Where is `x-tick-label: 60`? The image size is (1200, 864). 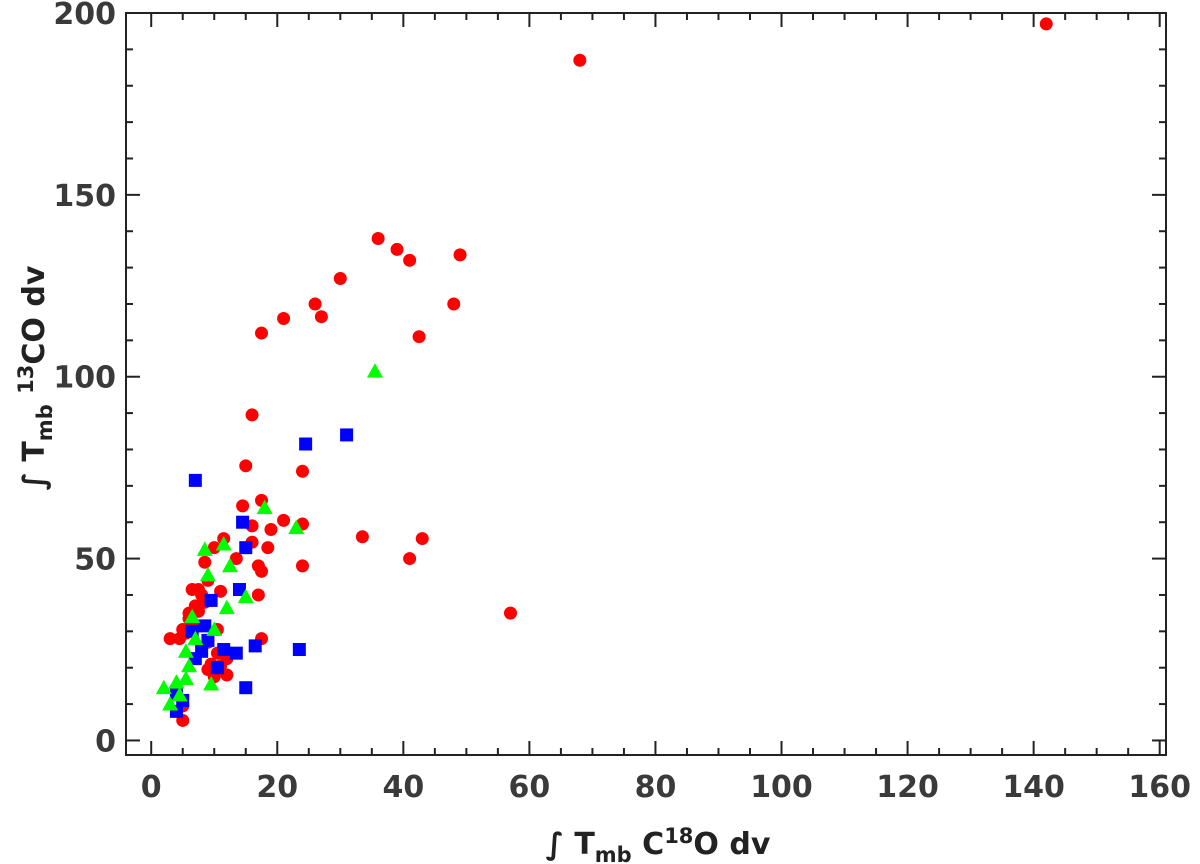
x-tick-label: 60 is located at coordinates (530, 787).